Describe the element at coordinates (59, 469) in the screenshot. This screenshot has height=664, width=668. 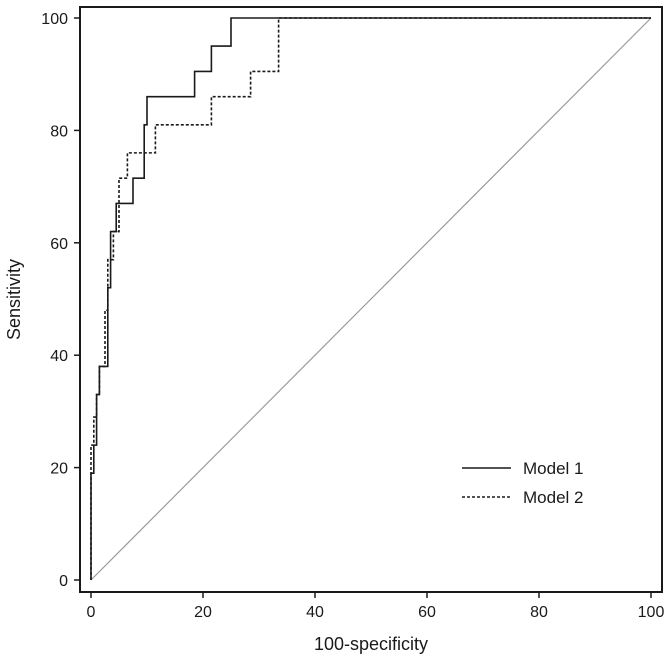
I see `y-tick-label: 20` at that location.